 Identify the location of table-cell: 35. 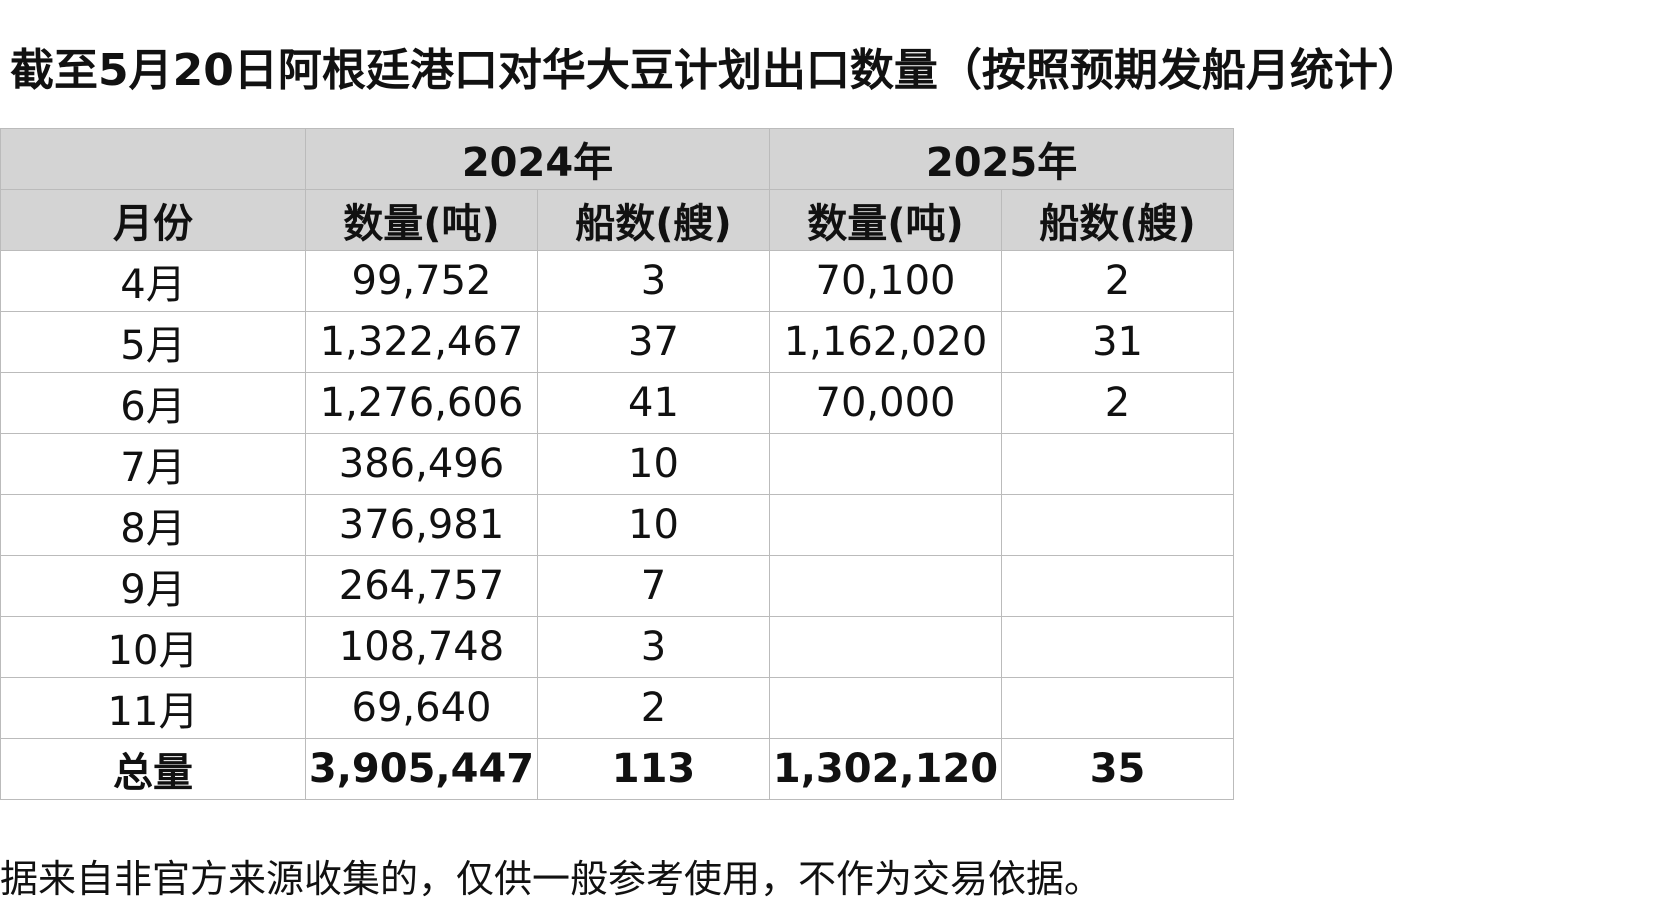
(1118, 769).